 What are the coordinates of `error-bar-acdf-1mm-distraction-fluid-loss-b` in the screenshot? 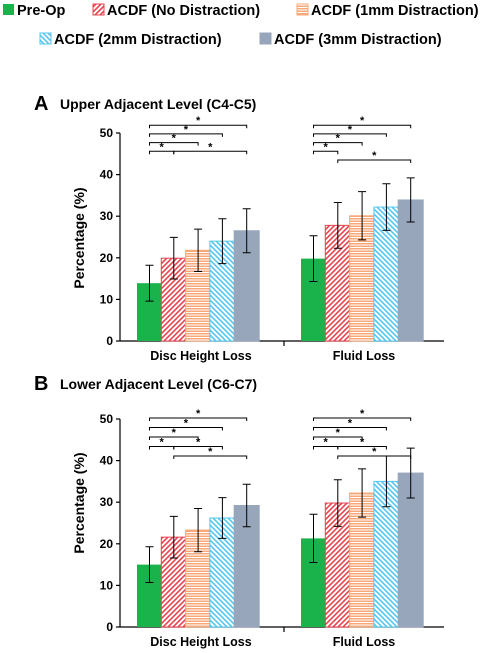 It's located at (362, 493).